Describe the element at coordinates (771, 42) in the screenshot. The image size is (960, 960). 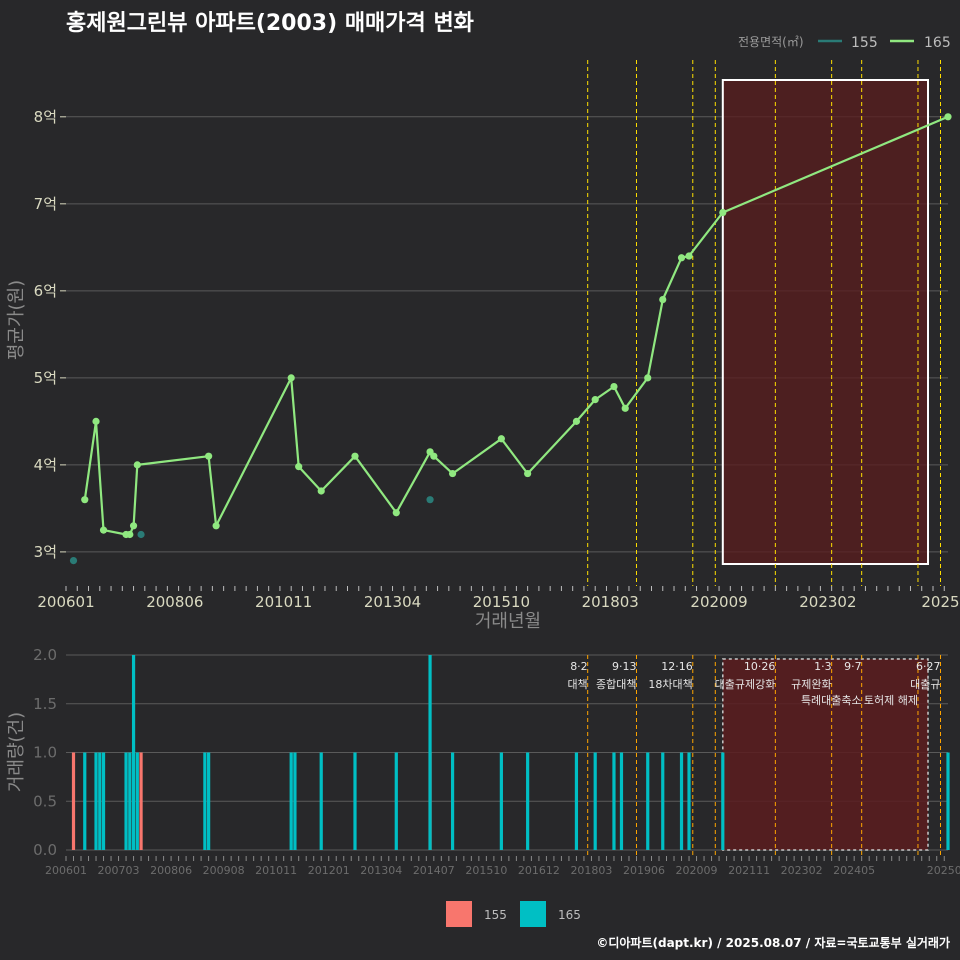
I see `legend-title: 전용면적(㎡)` at that location.